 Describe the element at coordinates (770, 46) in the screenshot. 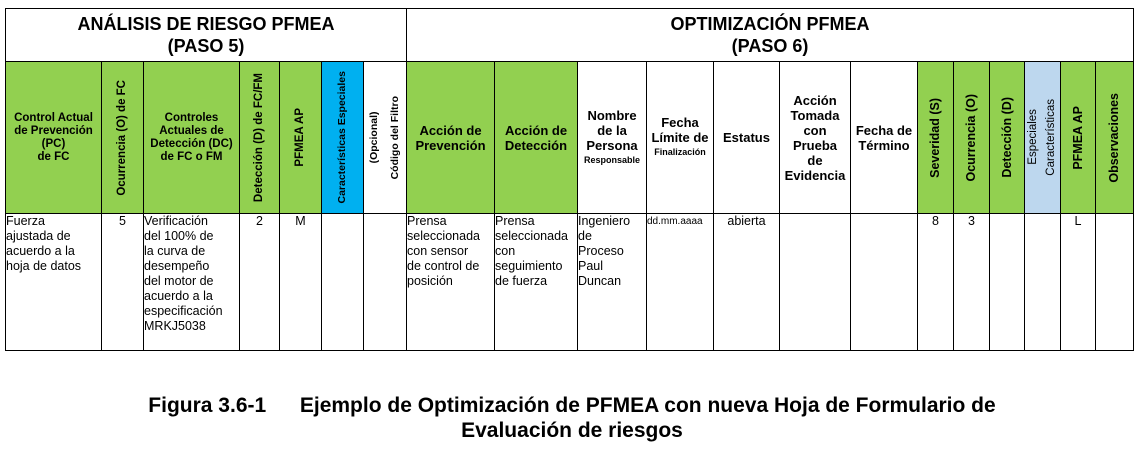

I see `section-optimizacion-step: (PASO 6)` at that location.